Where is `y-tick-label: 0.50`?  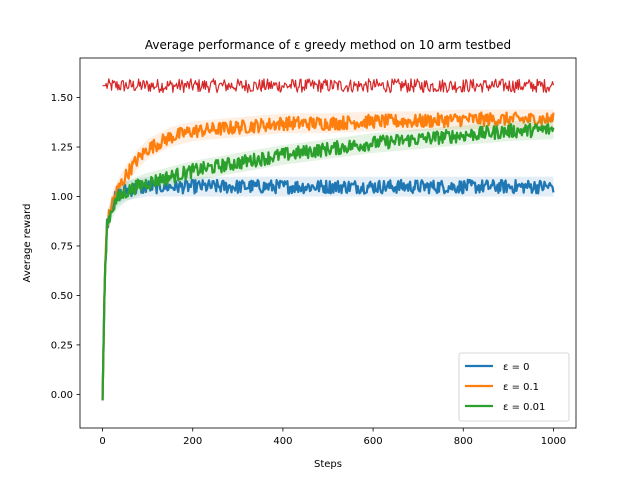
y-tick-label: 0.50 is located at coordinates (62, 296).